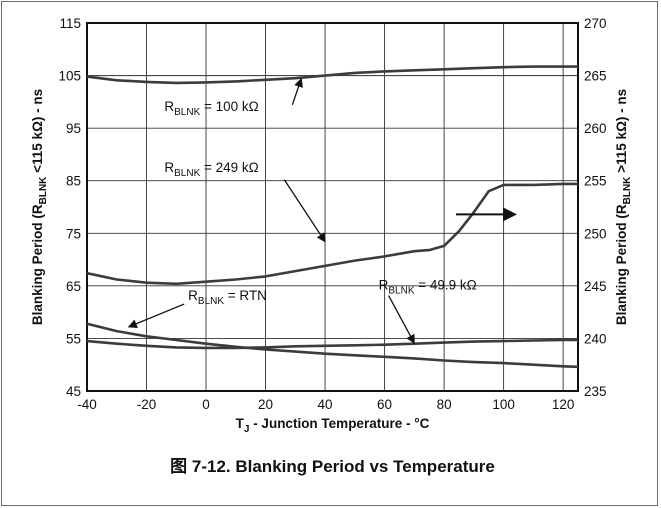 The image size is (661, 508). What do you see at coordinates (227, 297) in the screenshot?
I see `series-label-2: RBLNK = RTN` at bounding box center [227, 297].